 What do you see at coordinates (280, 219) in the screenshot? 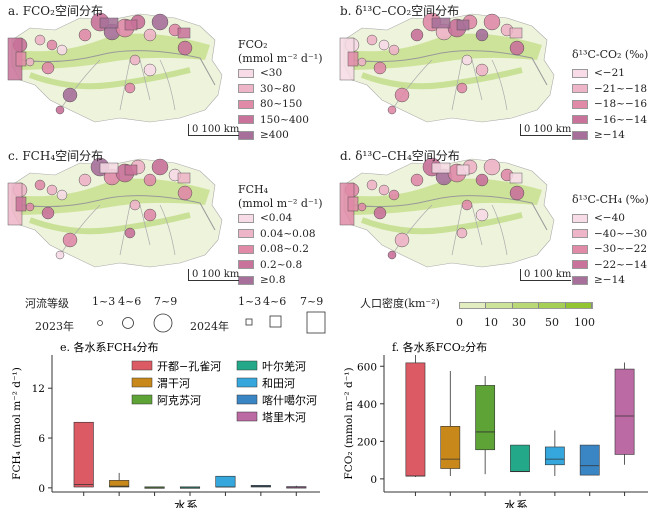
I see `legend-item: <0.04` at bounding box center [280, 219].